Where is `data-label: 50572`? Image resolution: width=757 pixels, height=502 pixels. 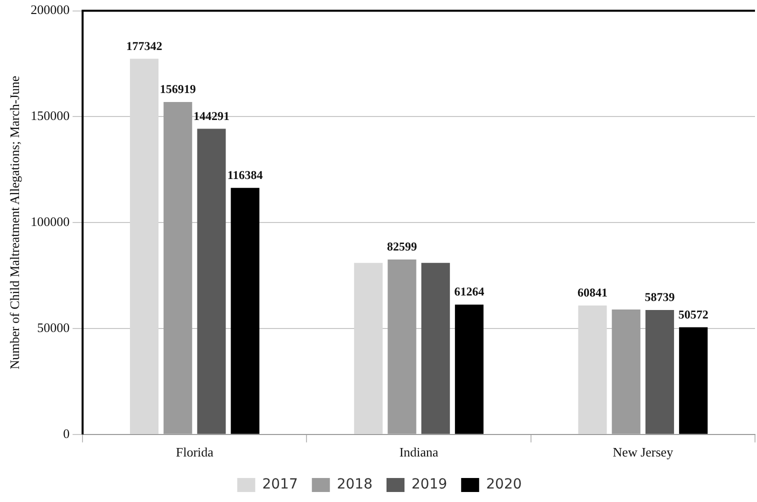 data-label: 50572 is located at coordinates (693, 314).